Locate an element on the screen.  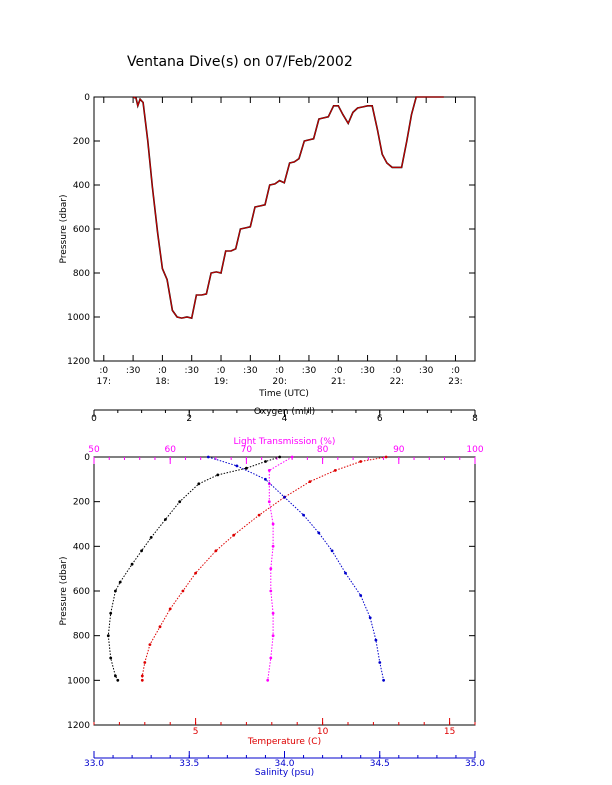
dive-profile-y-label: Pressure (dbar) is located at coordinates (64, 229).